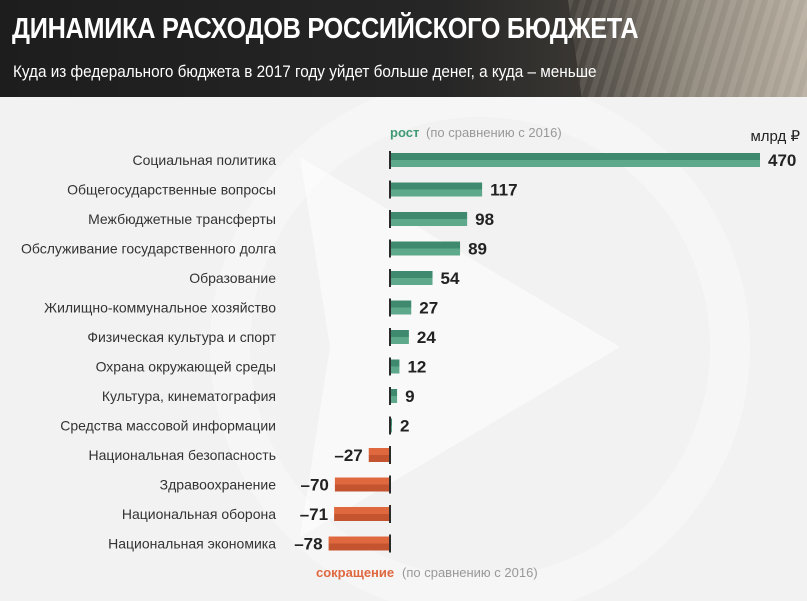 The height and width of the screenshot is (601, 807). What do you see at coordinates (232, 278) in the screenshot?
I see `category-label: Образование` at bounding box center [232, 278].